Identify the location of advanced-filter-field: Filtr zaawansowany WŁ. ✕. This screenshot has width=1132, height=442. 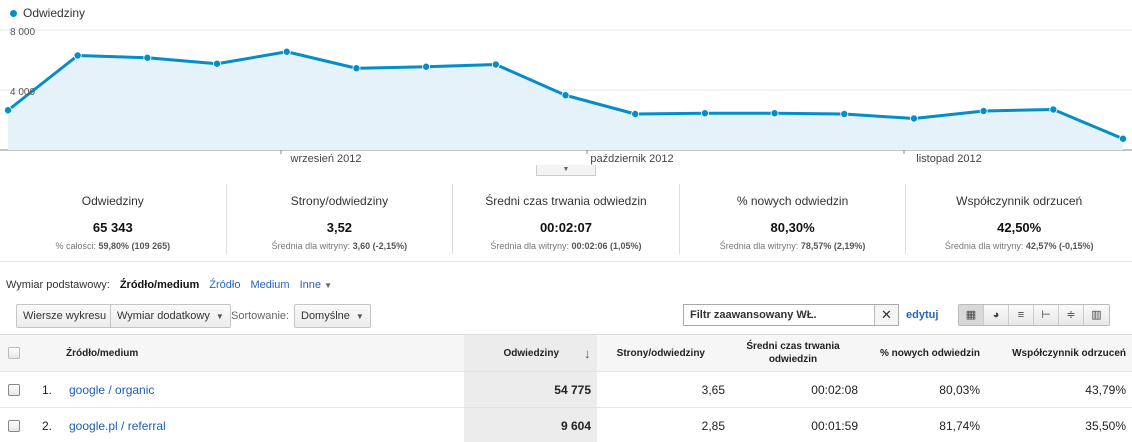
(791, 315).